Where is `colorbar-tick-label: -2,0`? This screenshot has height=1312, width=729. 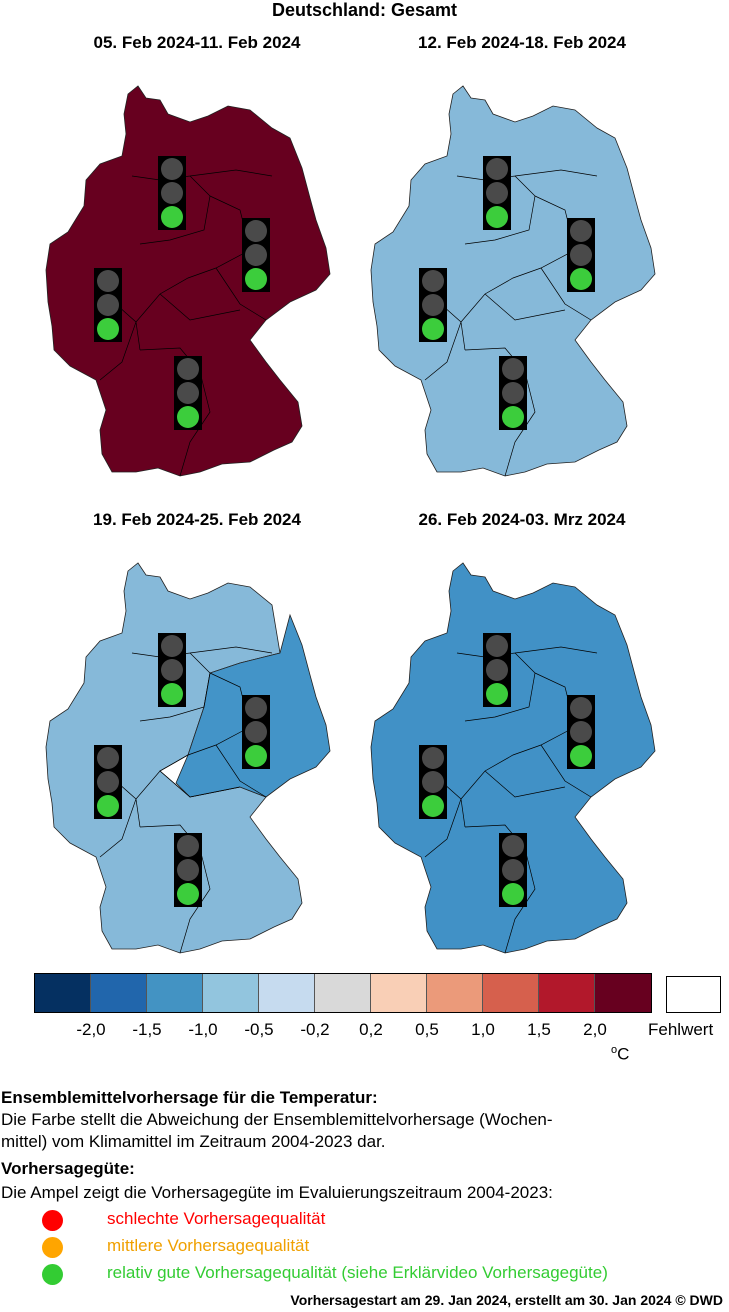
colorbar-tick-label: -2,0 is located at coordinates (91, 1029).